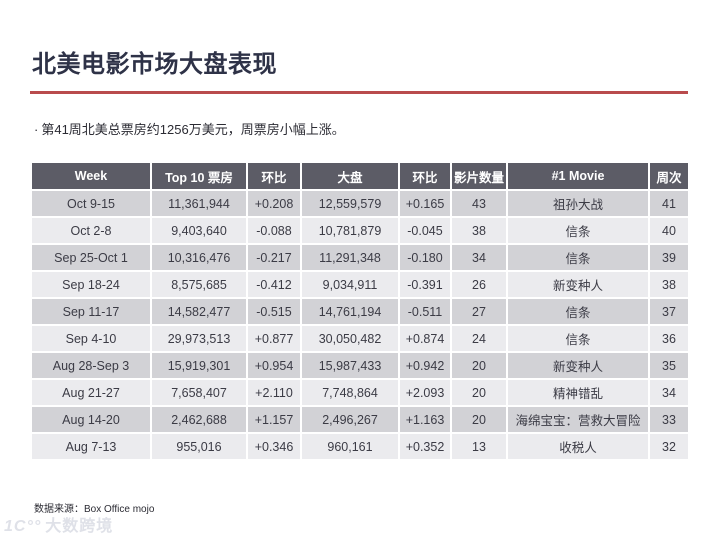 Image resolution: width=720 pixels, height=540 pixels. Describe the element at coordinates (199, 230) in the screenshot. I see `table-cell: 9,403,640` at that location.